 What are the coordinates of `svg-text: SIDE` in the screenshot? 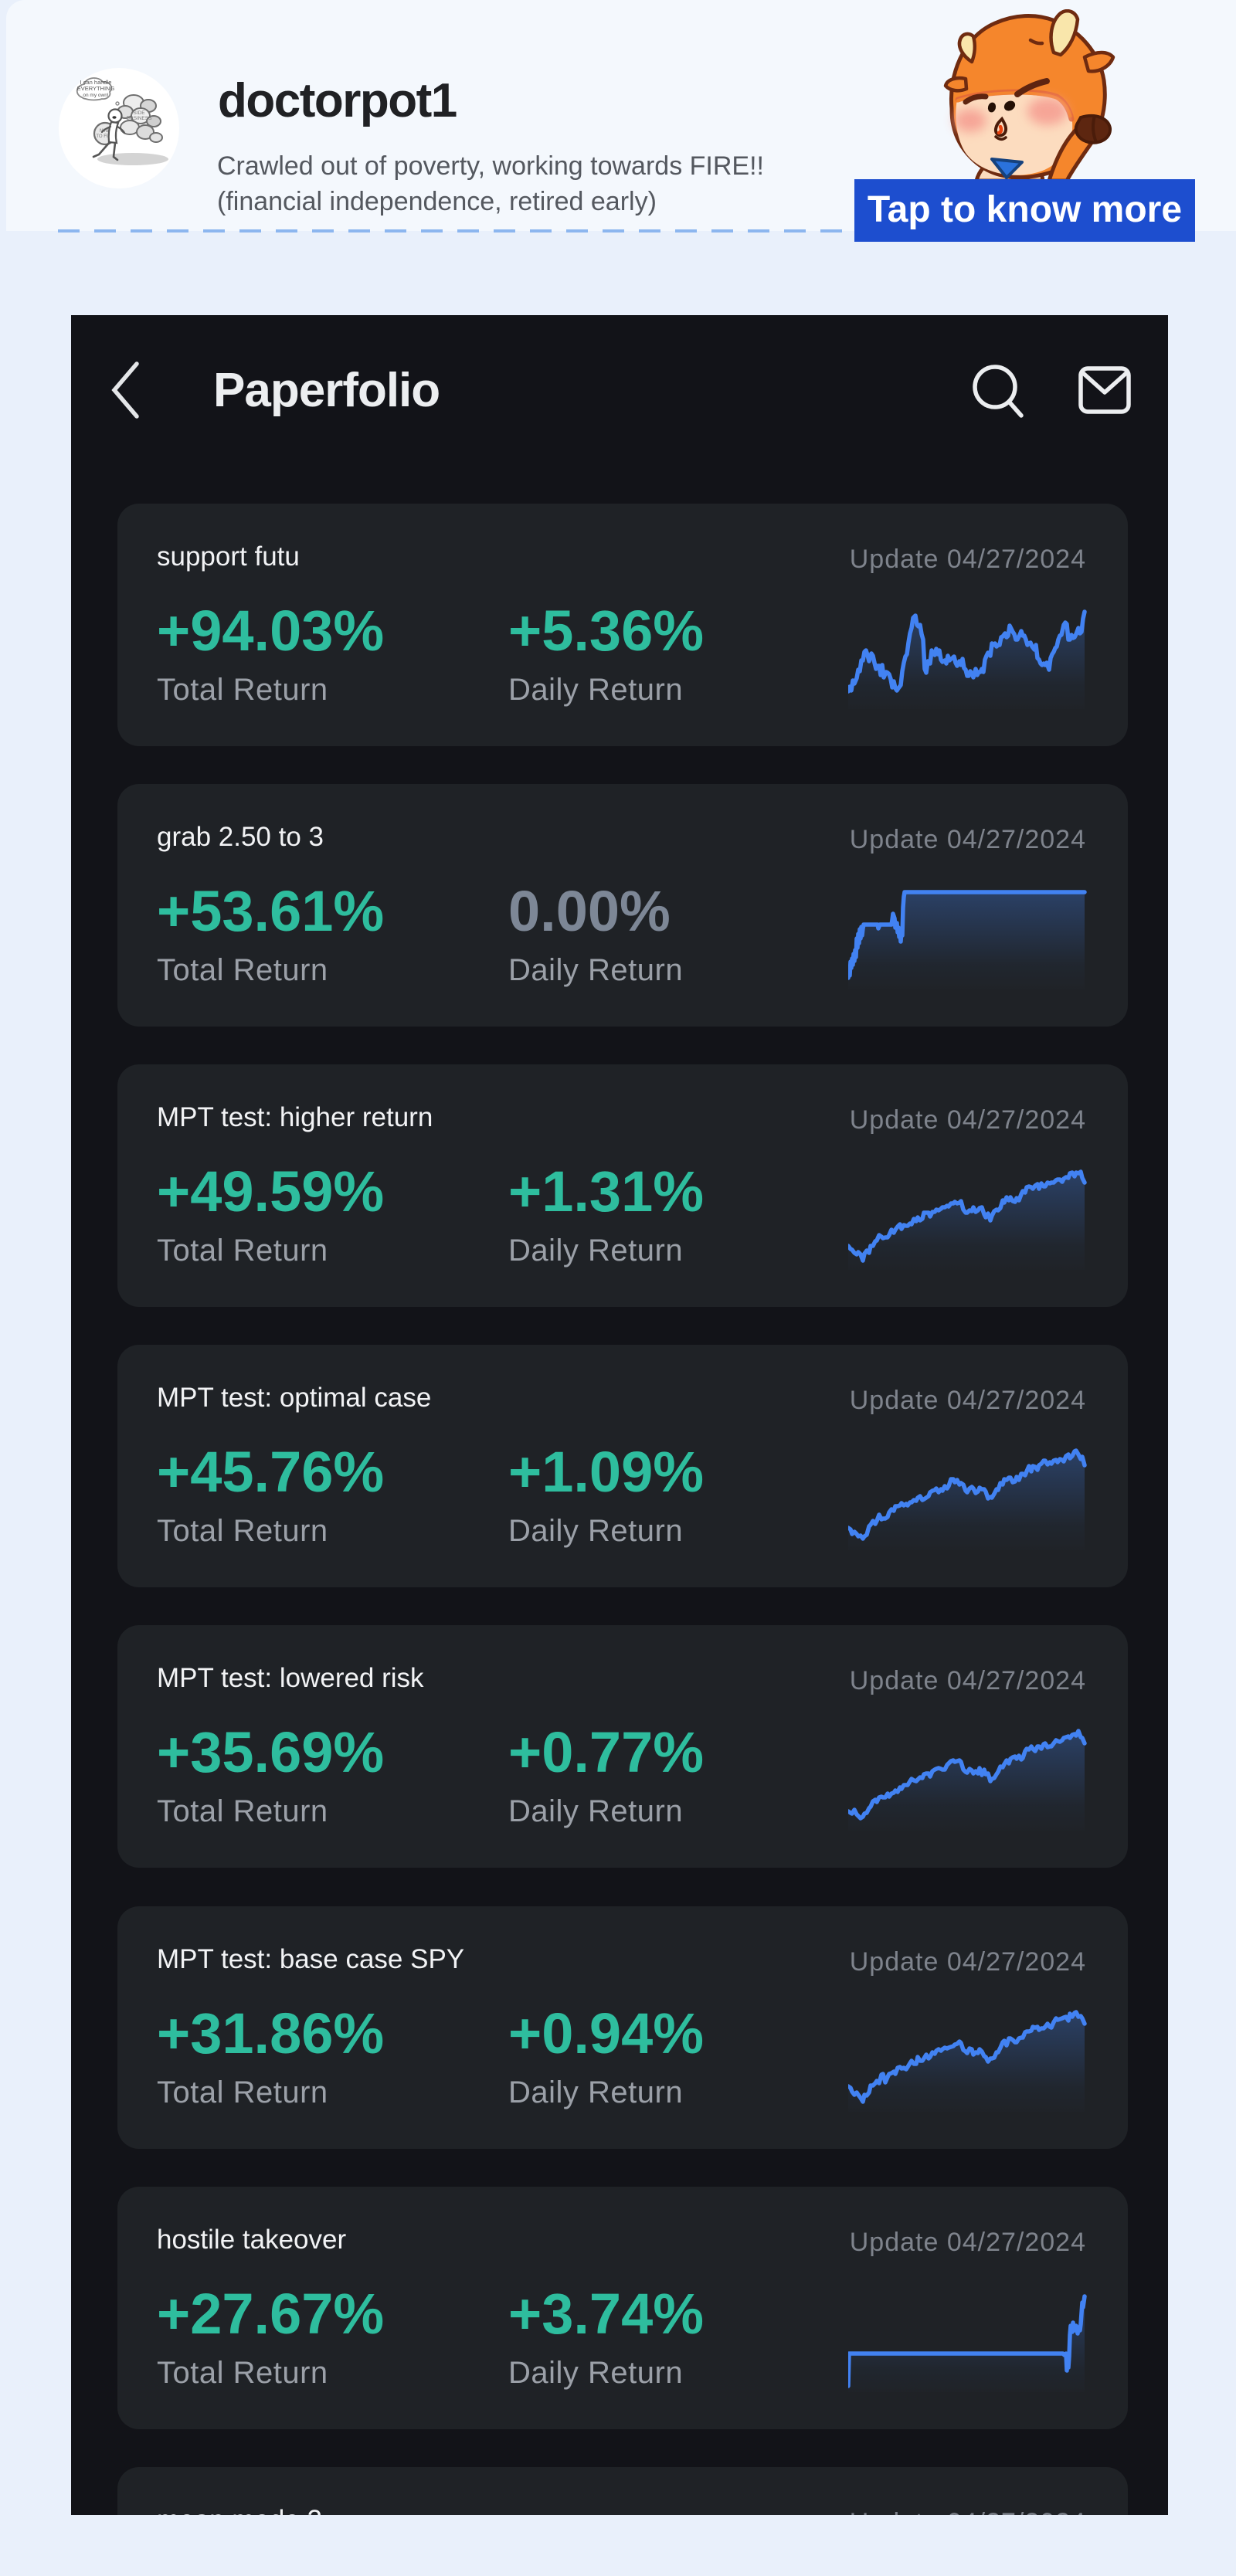 It's located at (139, 113).